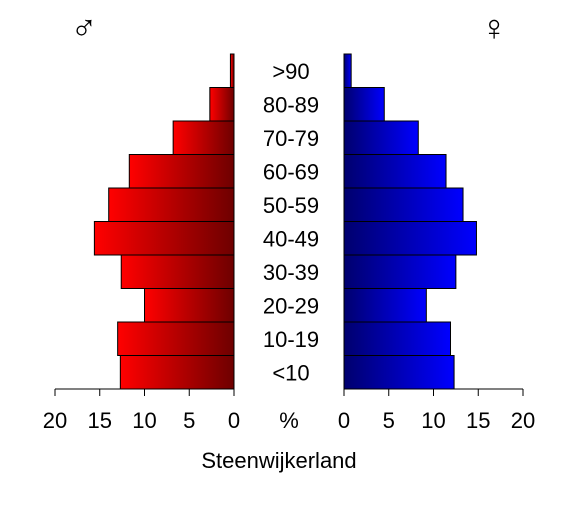  I want to click on age-group-label: 60-69, so click(291, 171).